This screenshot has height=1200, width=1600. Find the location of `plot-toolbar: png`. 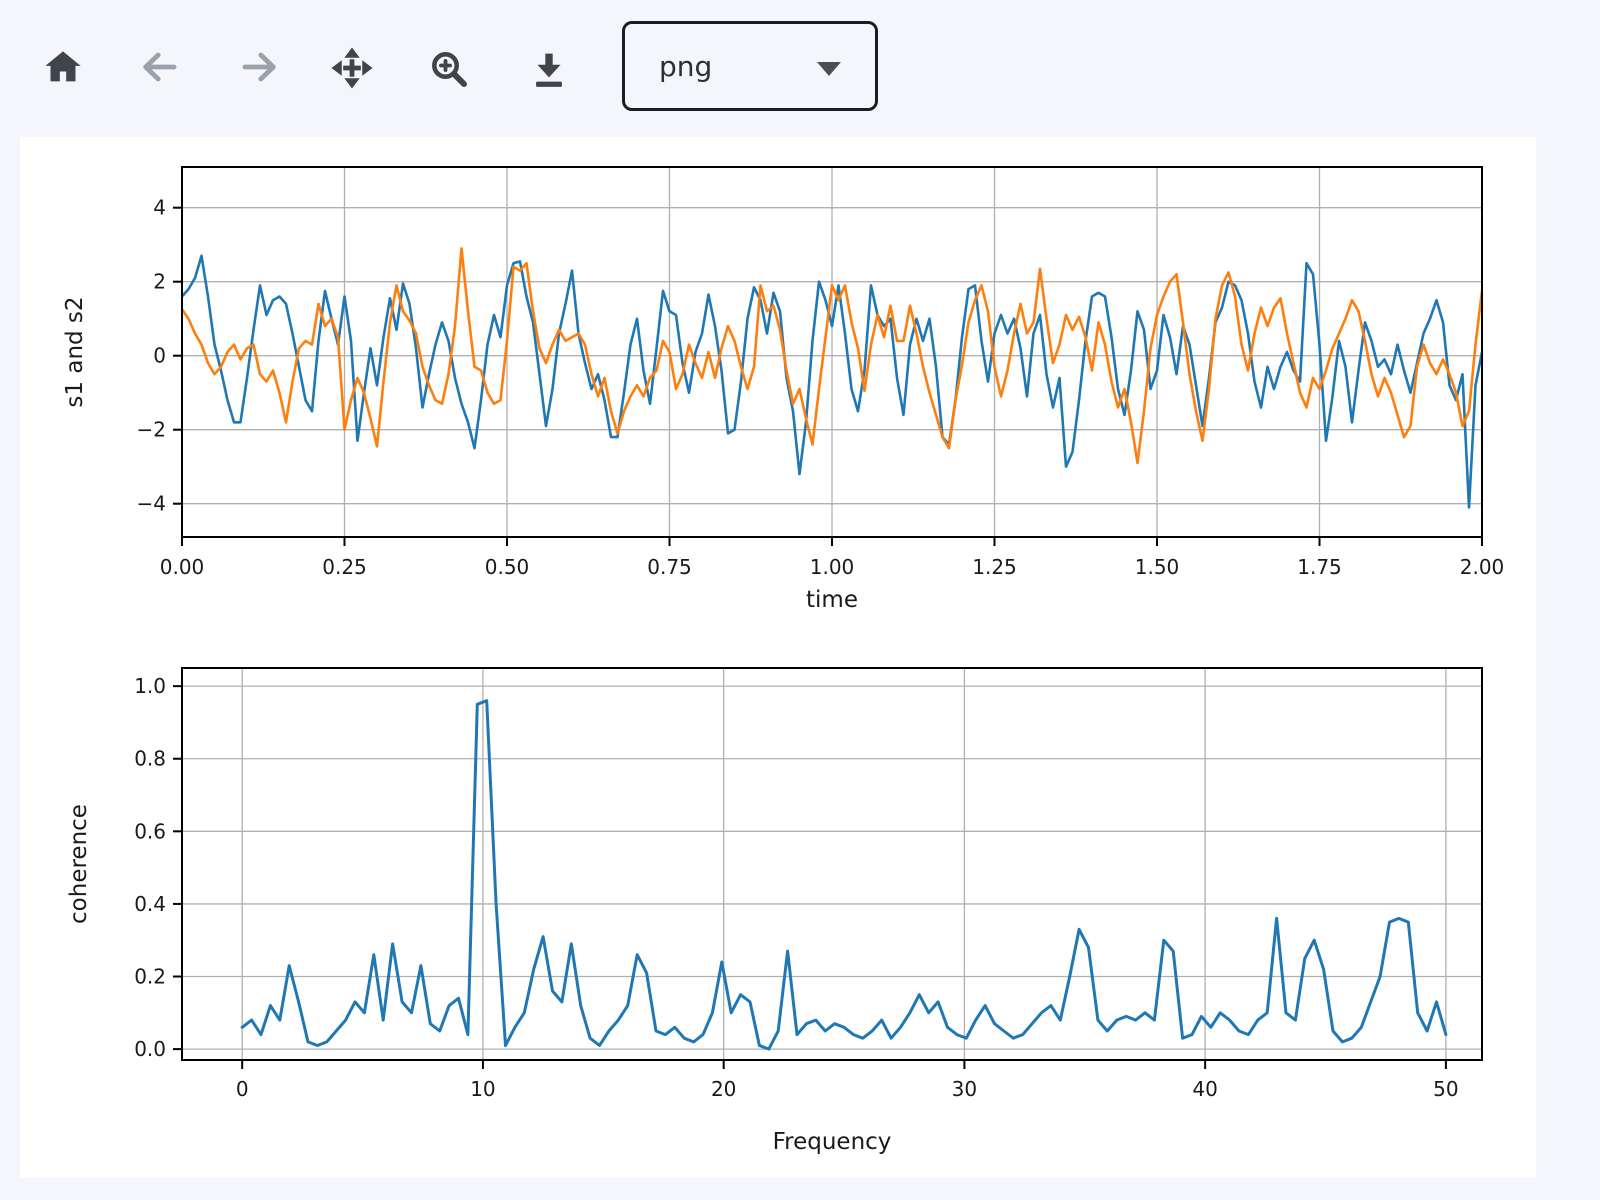

plot-toolbar: png is located at coordinates (800, 68).